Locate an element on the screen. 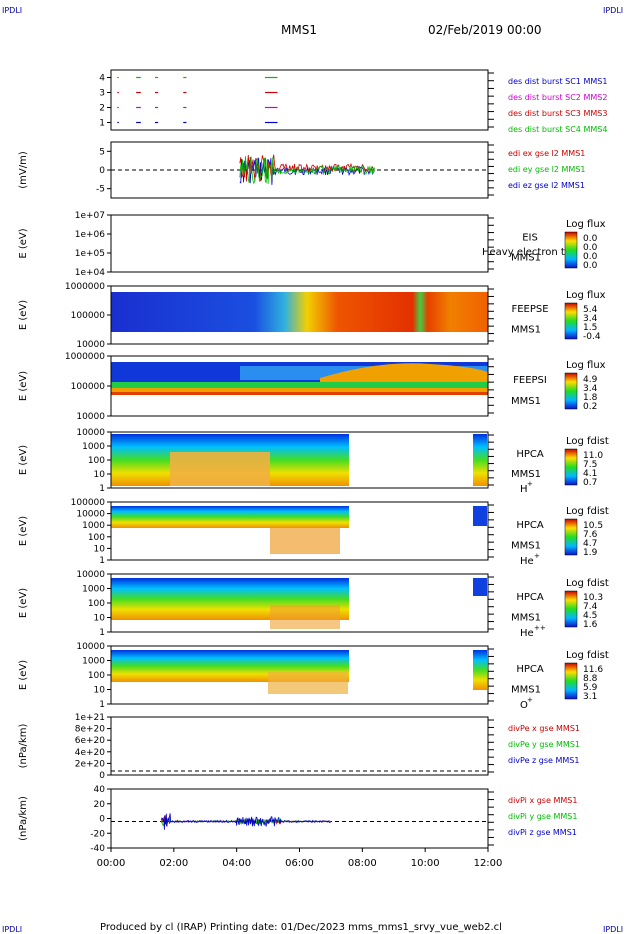  ytick-label-hpca_hepp: 100 is located at coordinates (96, 604).